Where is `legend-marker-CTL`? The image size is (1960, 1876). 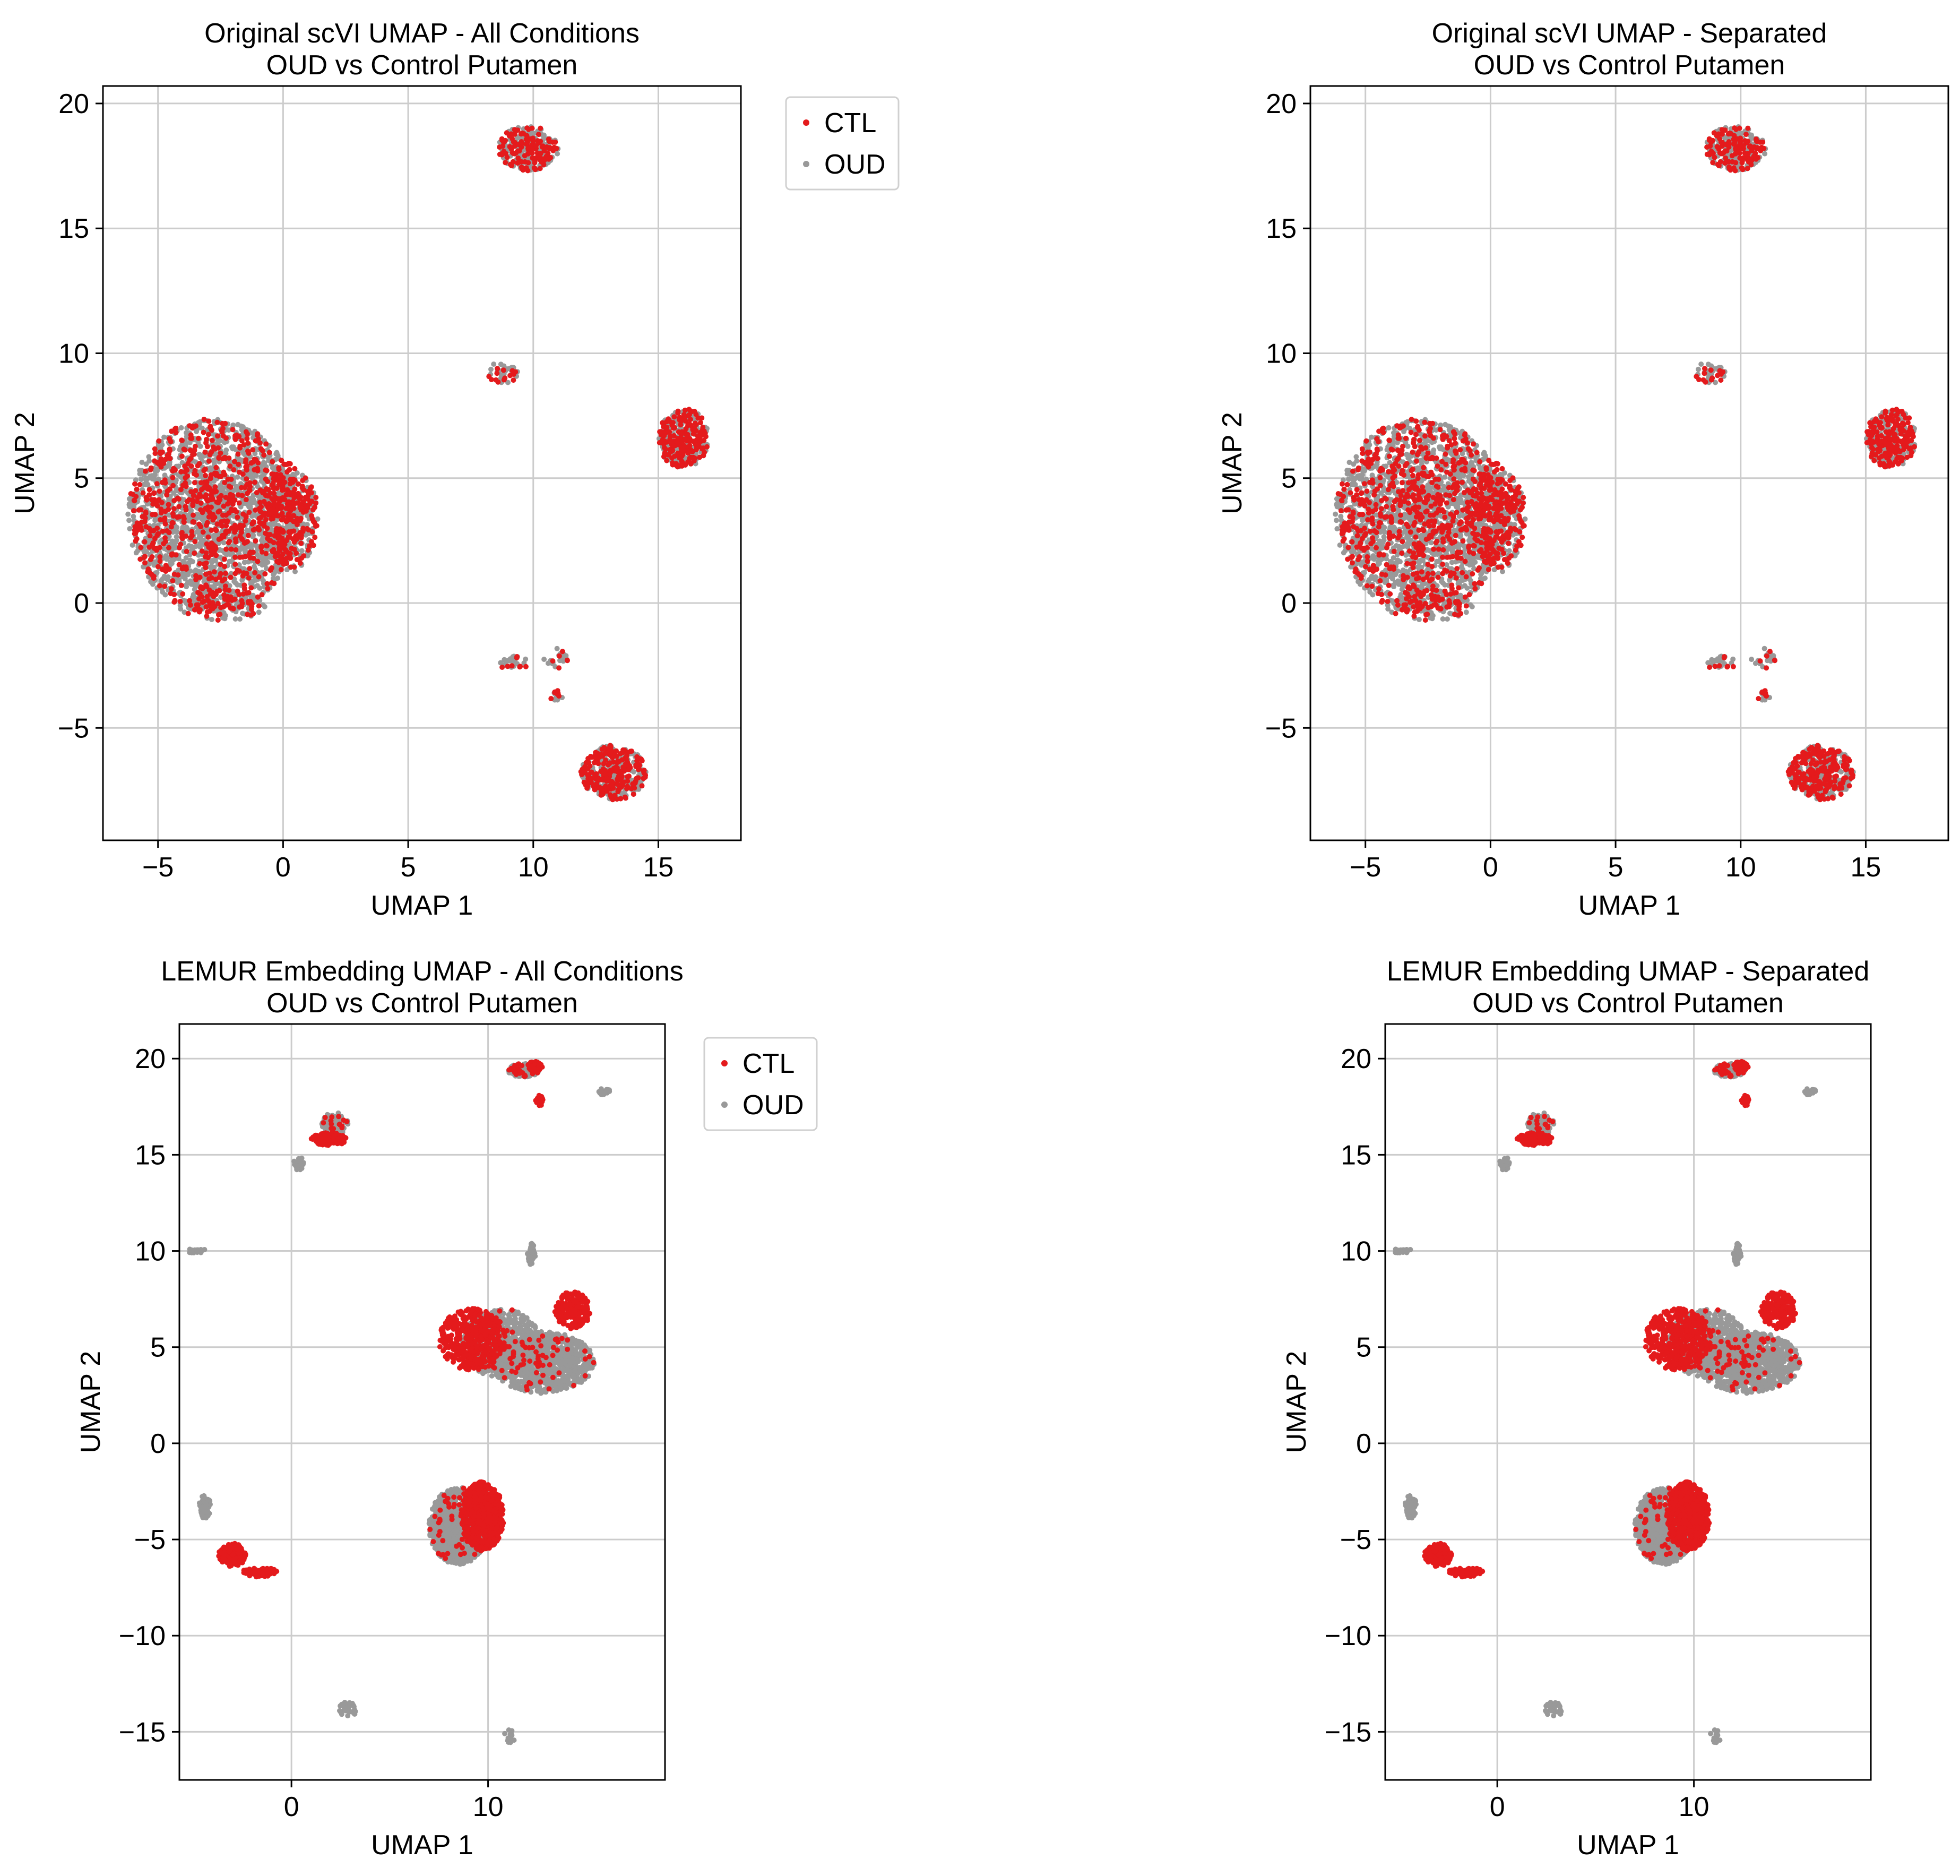 legend-marker-CTL is located at coordinates (806, 122).